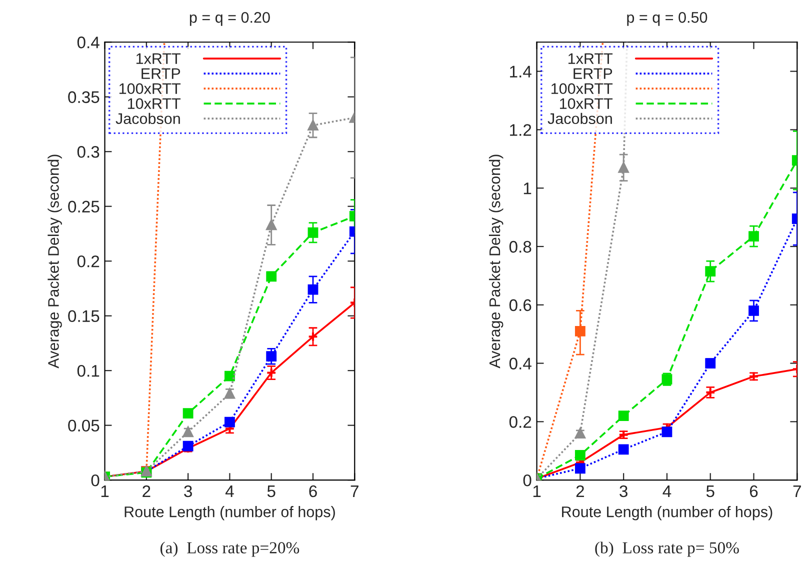  Describe the element at coordinates (521, 130) in the screenshot. I see `y-tick-label: 1.2` at that location.